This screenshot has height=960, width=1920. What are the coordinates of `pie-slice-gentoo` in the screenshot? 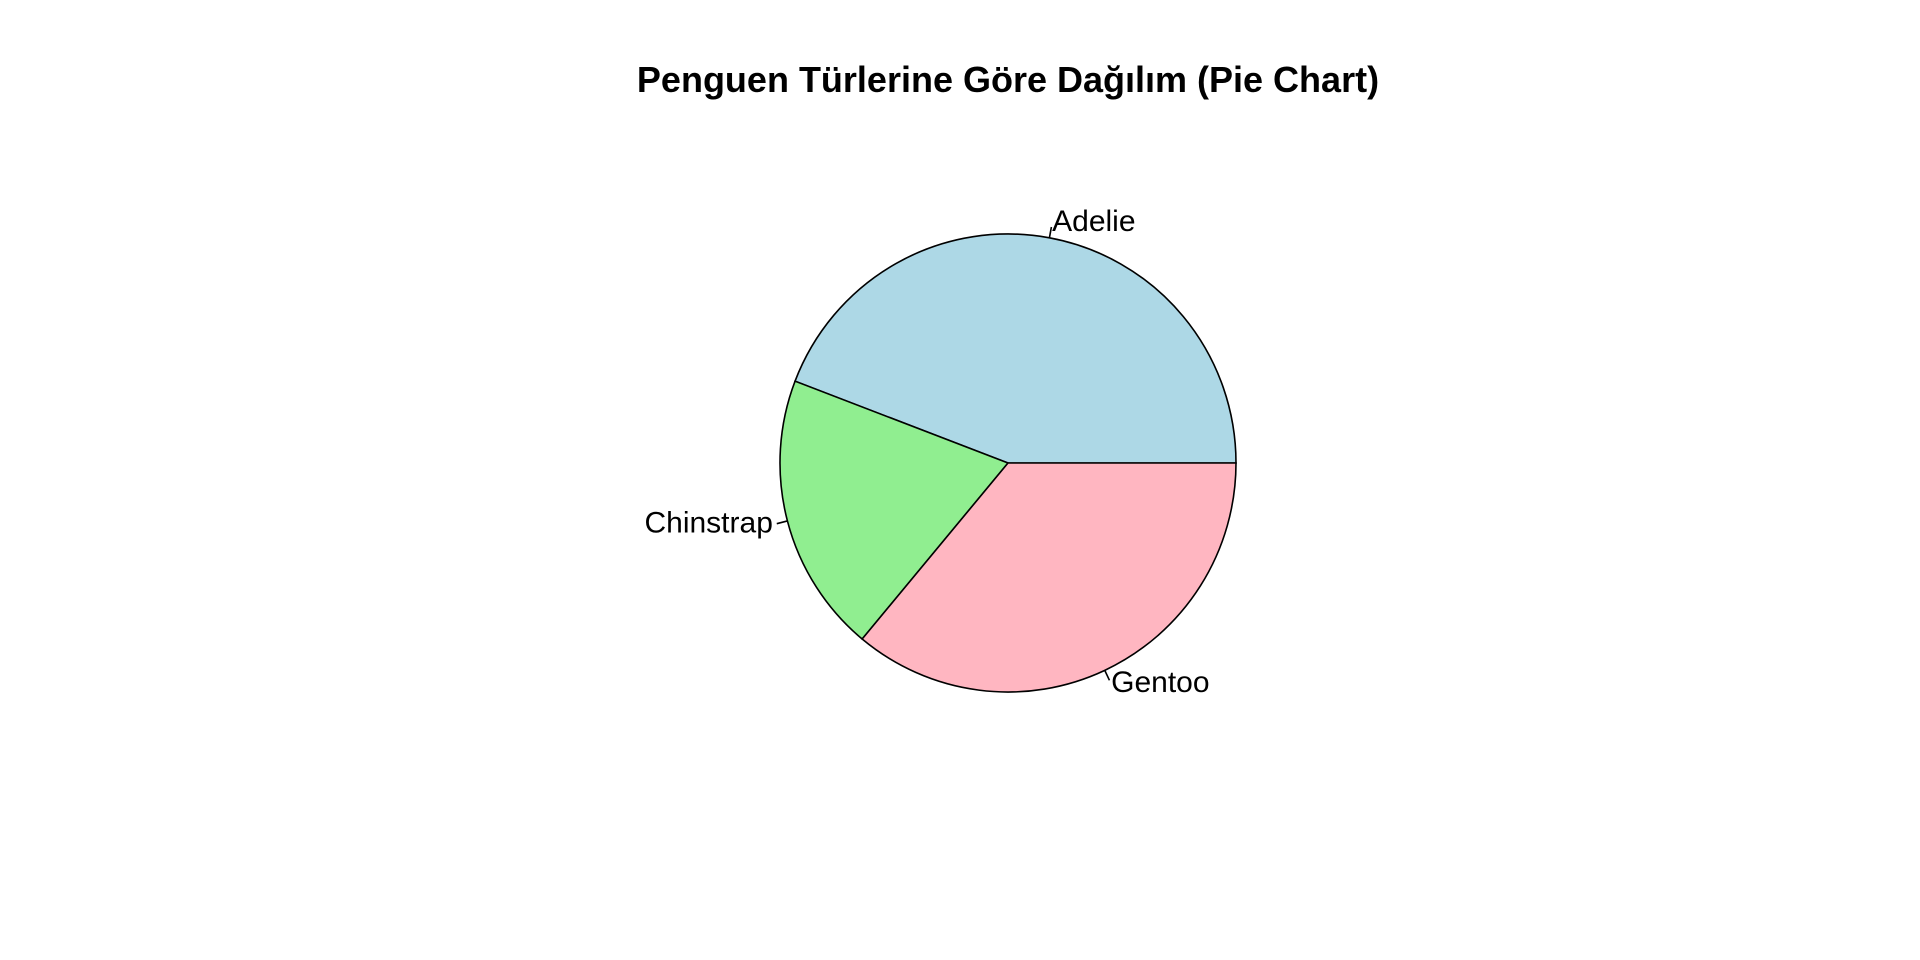 It's located at (1049, 577).